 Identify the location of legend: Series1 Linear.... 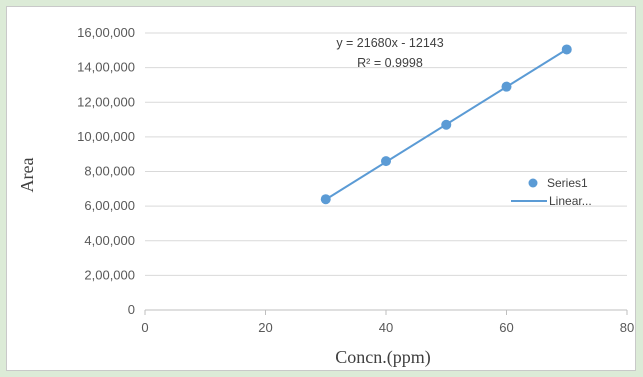
(551, 192).